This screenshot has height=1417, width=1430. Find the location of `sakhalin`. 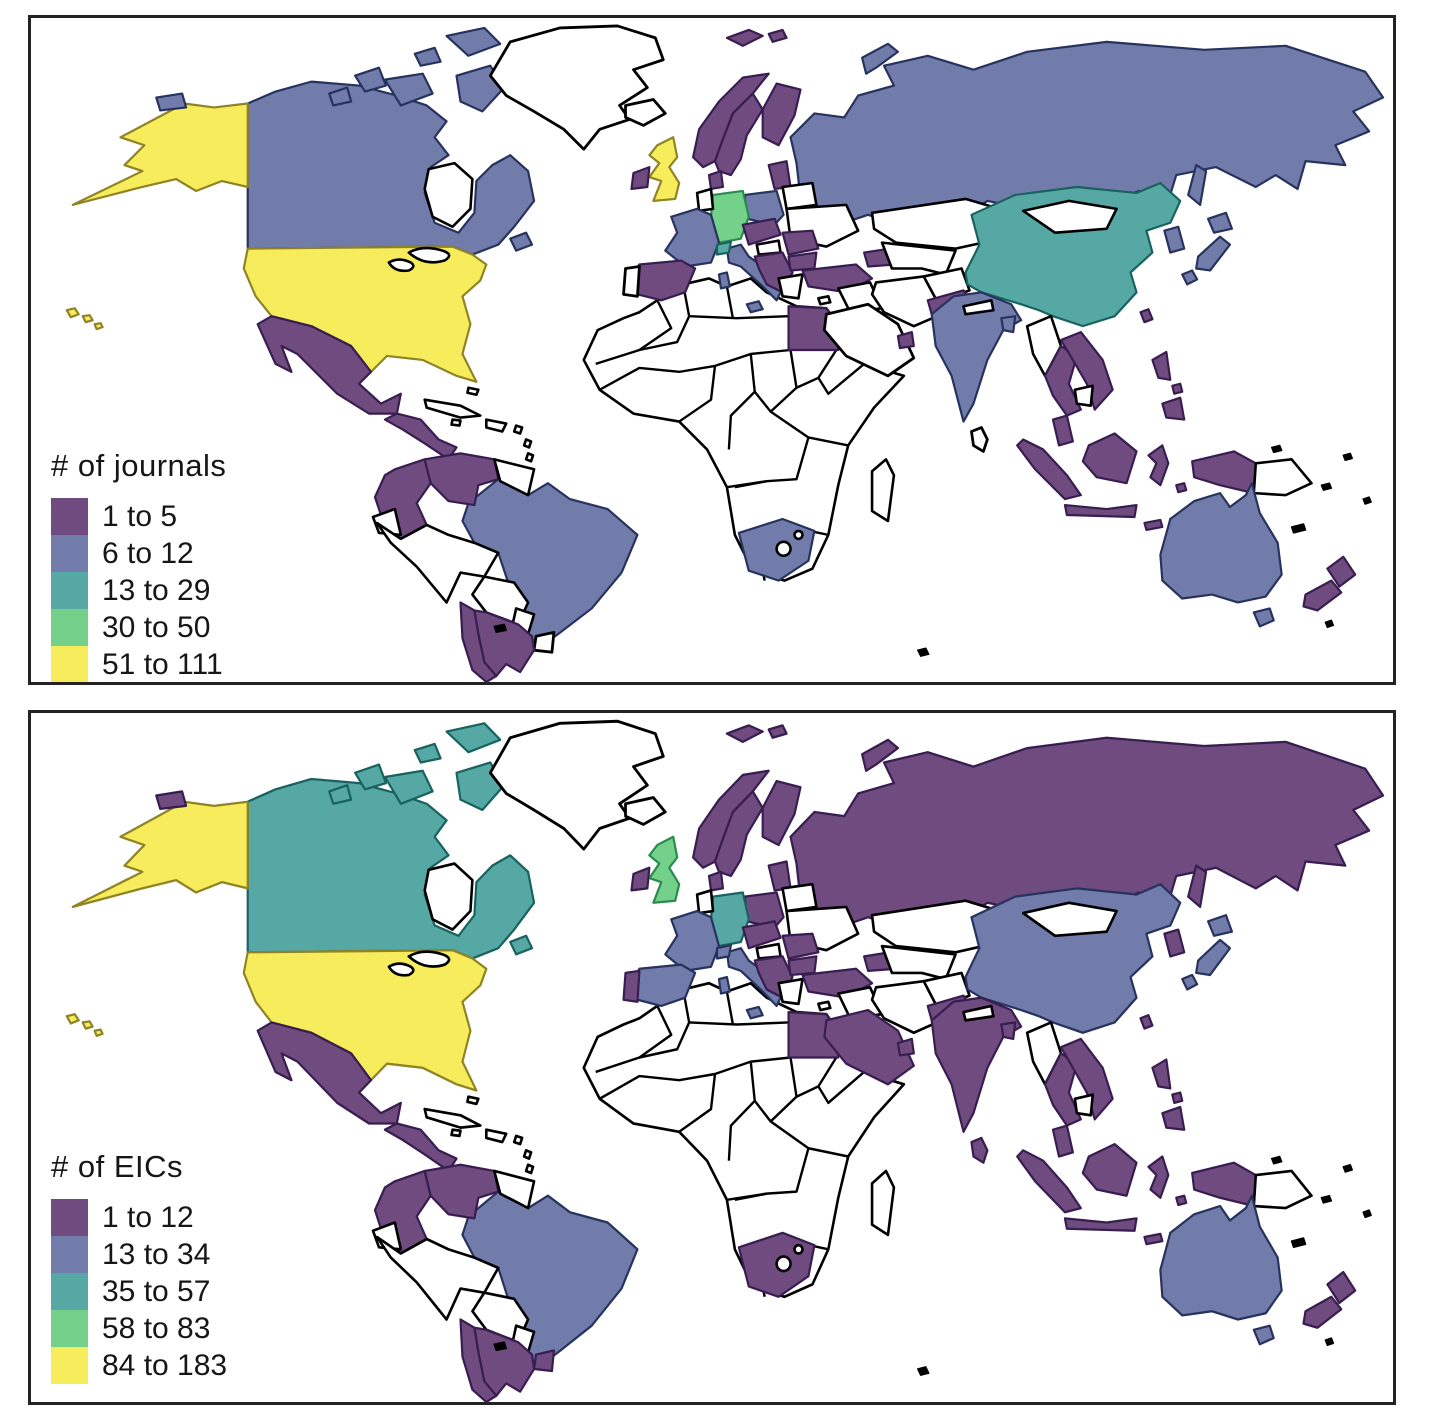

sakhalin is located at coordinates (1197, 886).